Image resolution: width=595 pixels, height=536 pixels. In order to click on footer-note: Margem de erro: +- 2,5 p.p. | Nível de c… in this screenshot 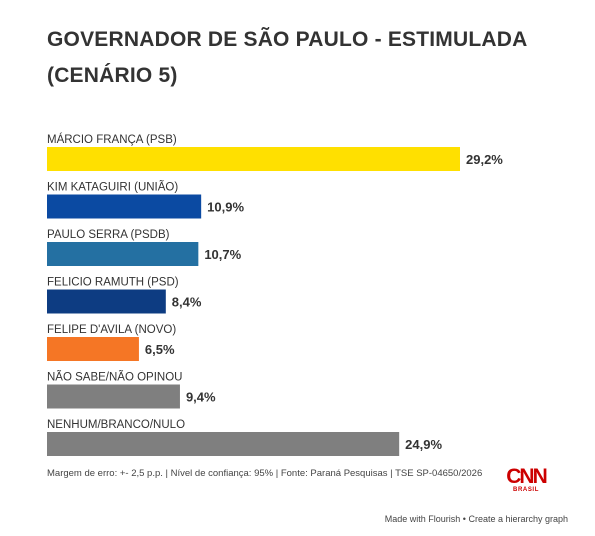, I will do `click(265, 473)`.